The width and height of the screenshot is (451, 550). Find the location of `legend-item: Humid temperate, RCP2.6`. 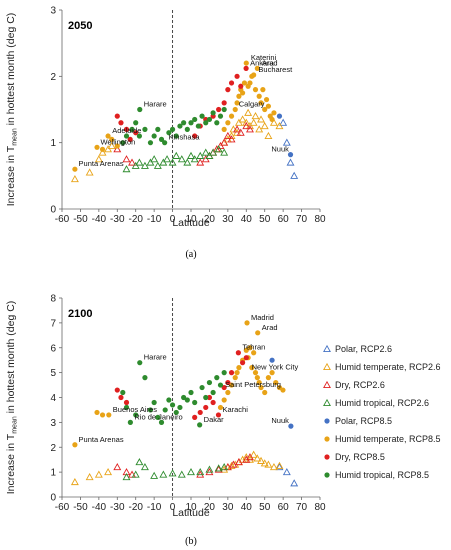

legend-item: Humid temperate, RCP2.6 is located at coordinates (382, 367).